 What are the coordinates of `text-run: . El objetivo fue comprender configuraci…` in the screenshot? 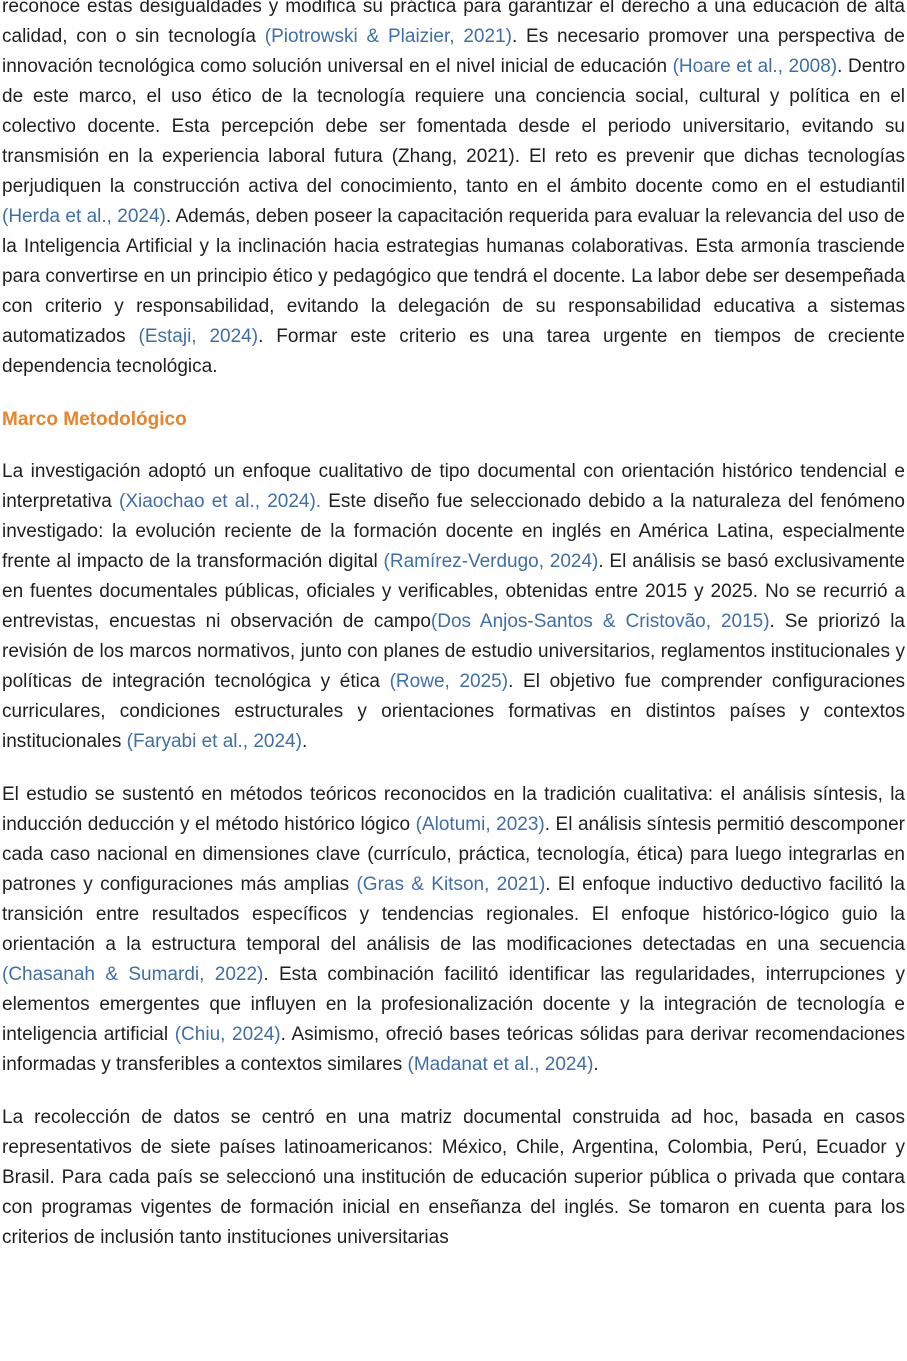 It's located at (454, 711).